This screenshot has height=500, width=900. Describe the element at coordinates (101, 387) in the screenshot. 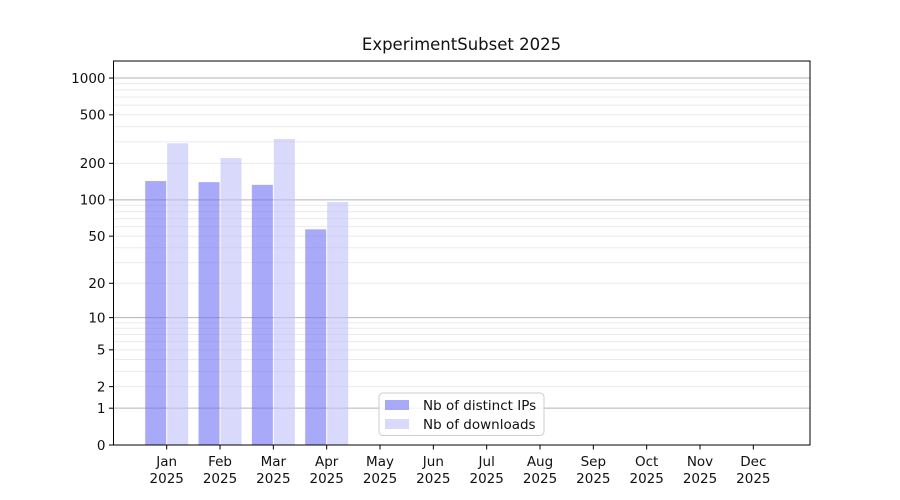

I see `y-tick-label: 2` at that location.